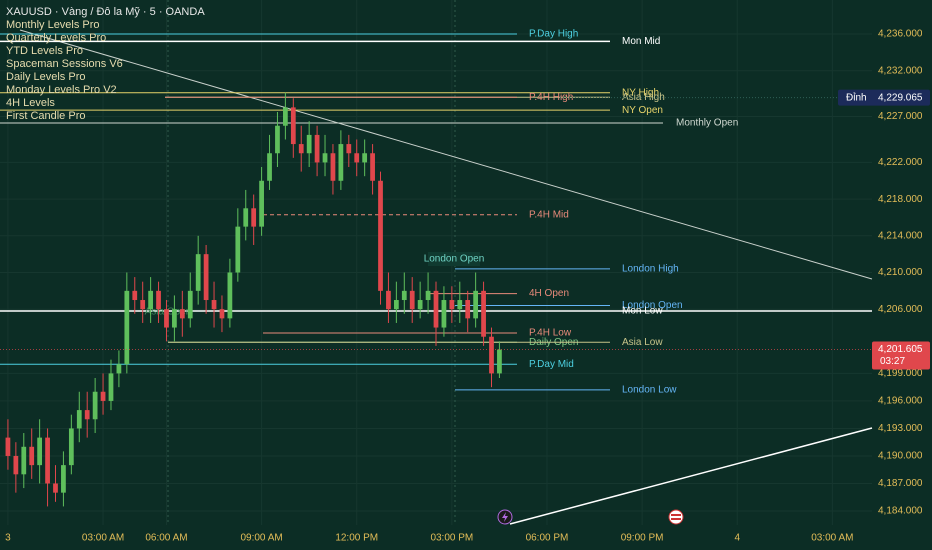 The image size is (932, 550). What do you see at coordinates (900, 401) in the screenshot?
I see `y-tick-label: 4,196.000` at bounding box center [900, 401].